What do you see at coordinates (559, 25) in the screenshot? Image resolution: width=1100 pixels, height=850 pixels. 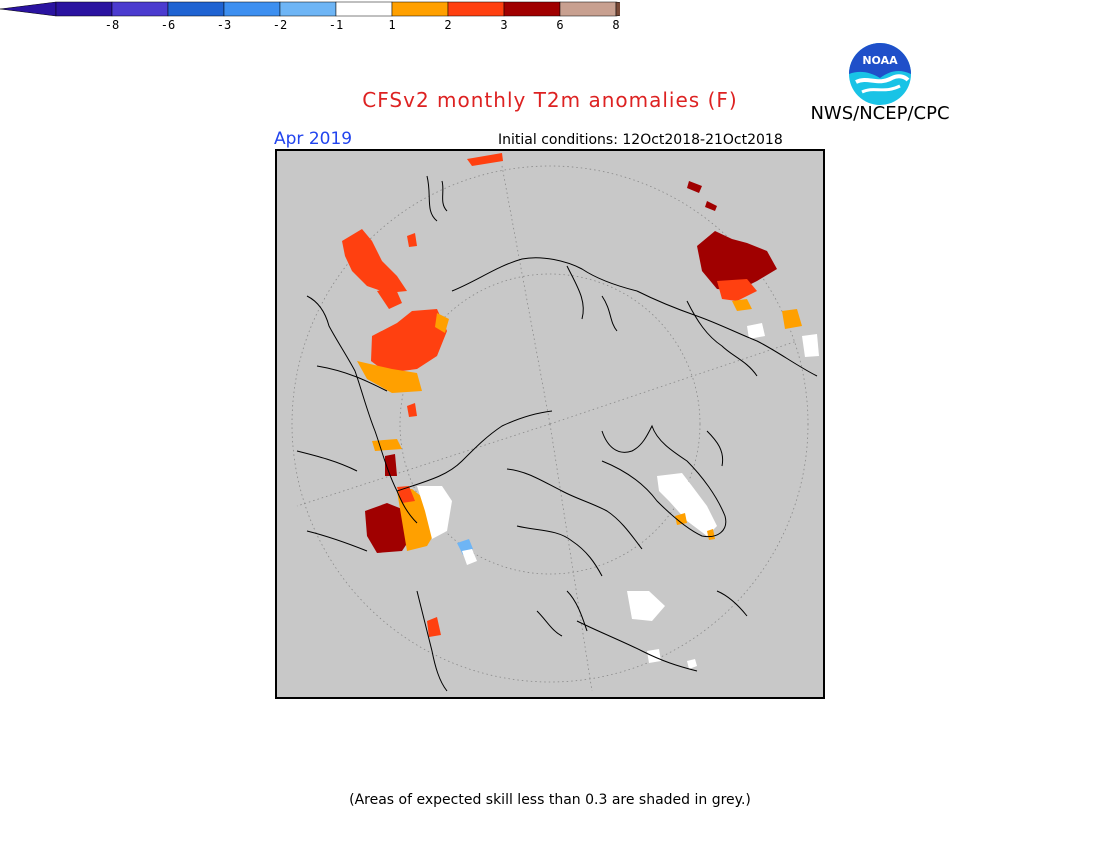 I see `colorbar-tick-label: 6` at bounding box center [559, 25].